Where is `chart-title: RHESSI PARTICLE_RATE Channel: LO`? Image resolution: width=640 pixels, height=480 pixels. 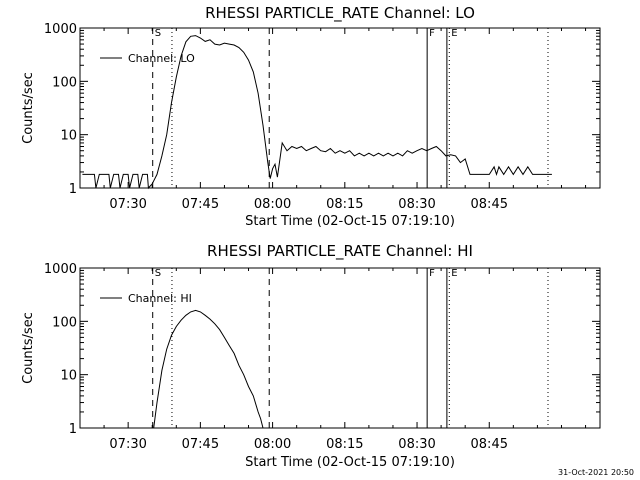 chart-title: RHESSI PARTICLE_RATE Channel: LO is located at coordinates (340, 13).